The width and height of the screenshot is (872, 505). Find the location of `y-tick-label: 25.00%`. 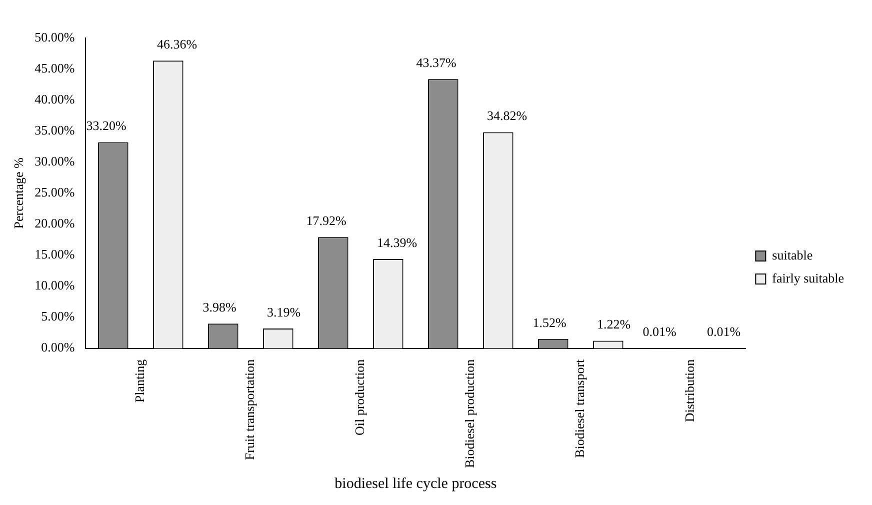

y-tick-label: 25.00% is located at coordinates (54, 192).